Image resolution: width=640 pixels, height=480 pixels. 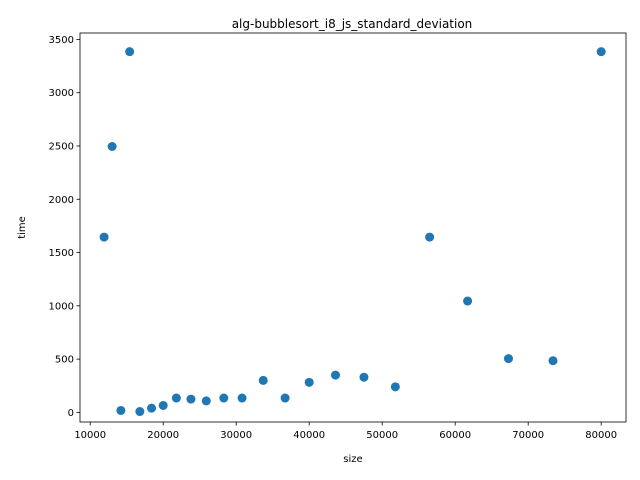 What do you see at coordinates (61, 93) in the screenshot?
I see `y-tick-label: 3000` at bounding box center [61, 93].